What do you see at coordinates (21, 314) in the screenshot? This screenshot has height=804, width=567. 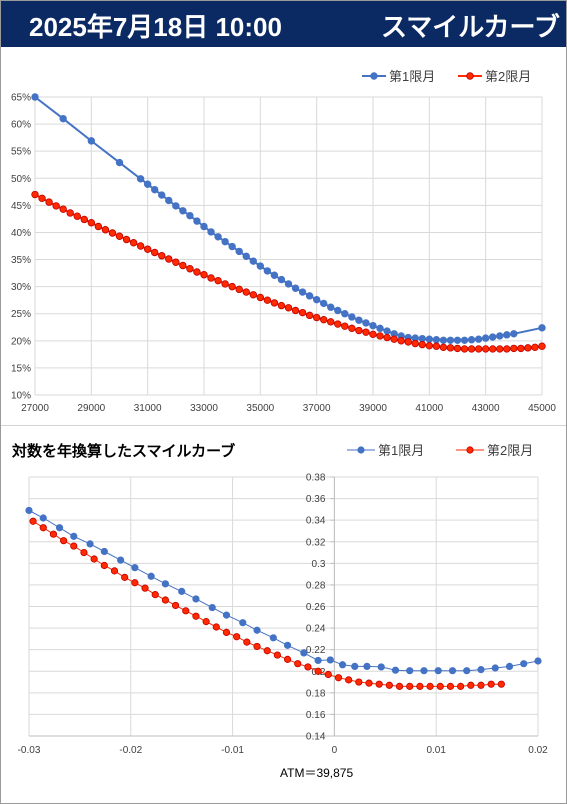 I see `y-tick-label: 25%` at bounding box center [21, 314].